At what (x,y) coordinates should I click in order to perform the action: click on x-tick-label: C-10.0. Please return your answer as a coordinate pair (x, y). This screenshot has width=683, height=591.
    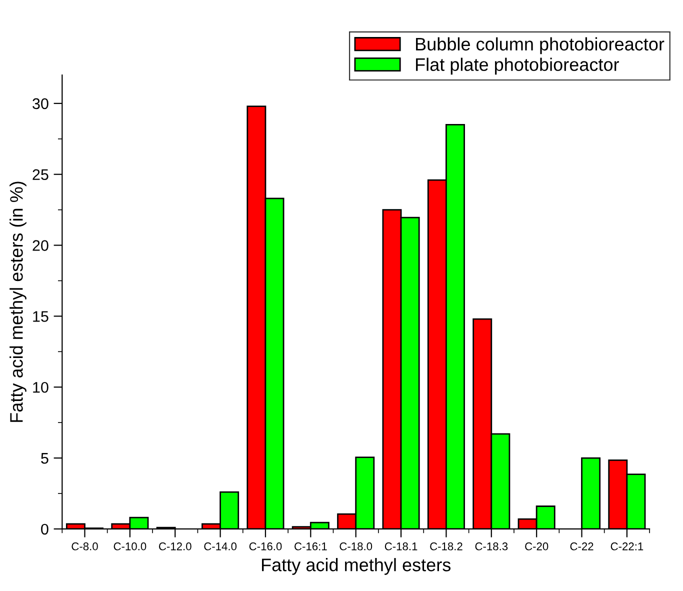
    Looking at the image, I should click on (130, 546).